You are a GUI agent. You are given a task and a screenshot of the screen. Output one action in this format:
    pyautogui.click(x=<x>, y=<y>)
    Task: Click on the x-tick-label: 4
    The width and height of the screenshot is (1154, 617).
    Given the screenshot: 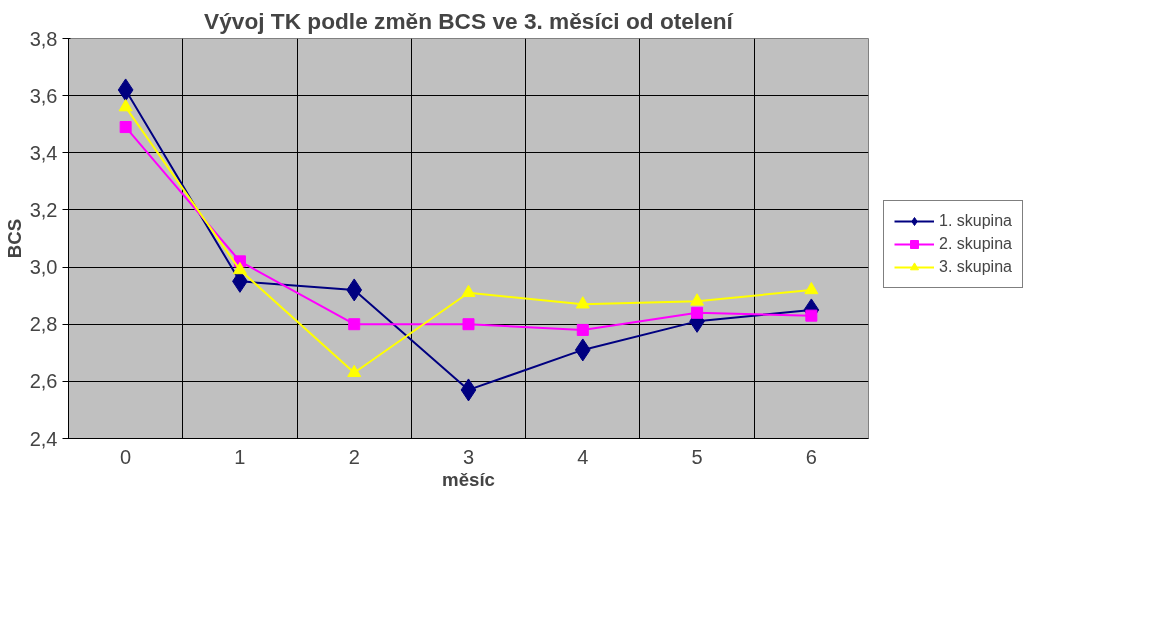 What is the action you would take?
    pyautogui.click(x=583, y=456)
    